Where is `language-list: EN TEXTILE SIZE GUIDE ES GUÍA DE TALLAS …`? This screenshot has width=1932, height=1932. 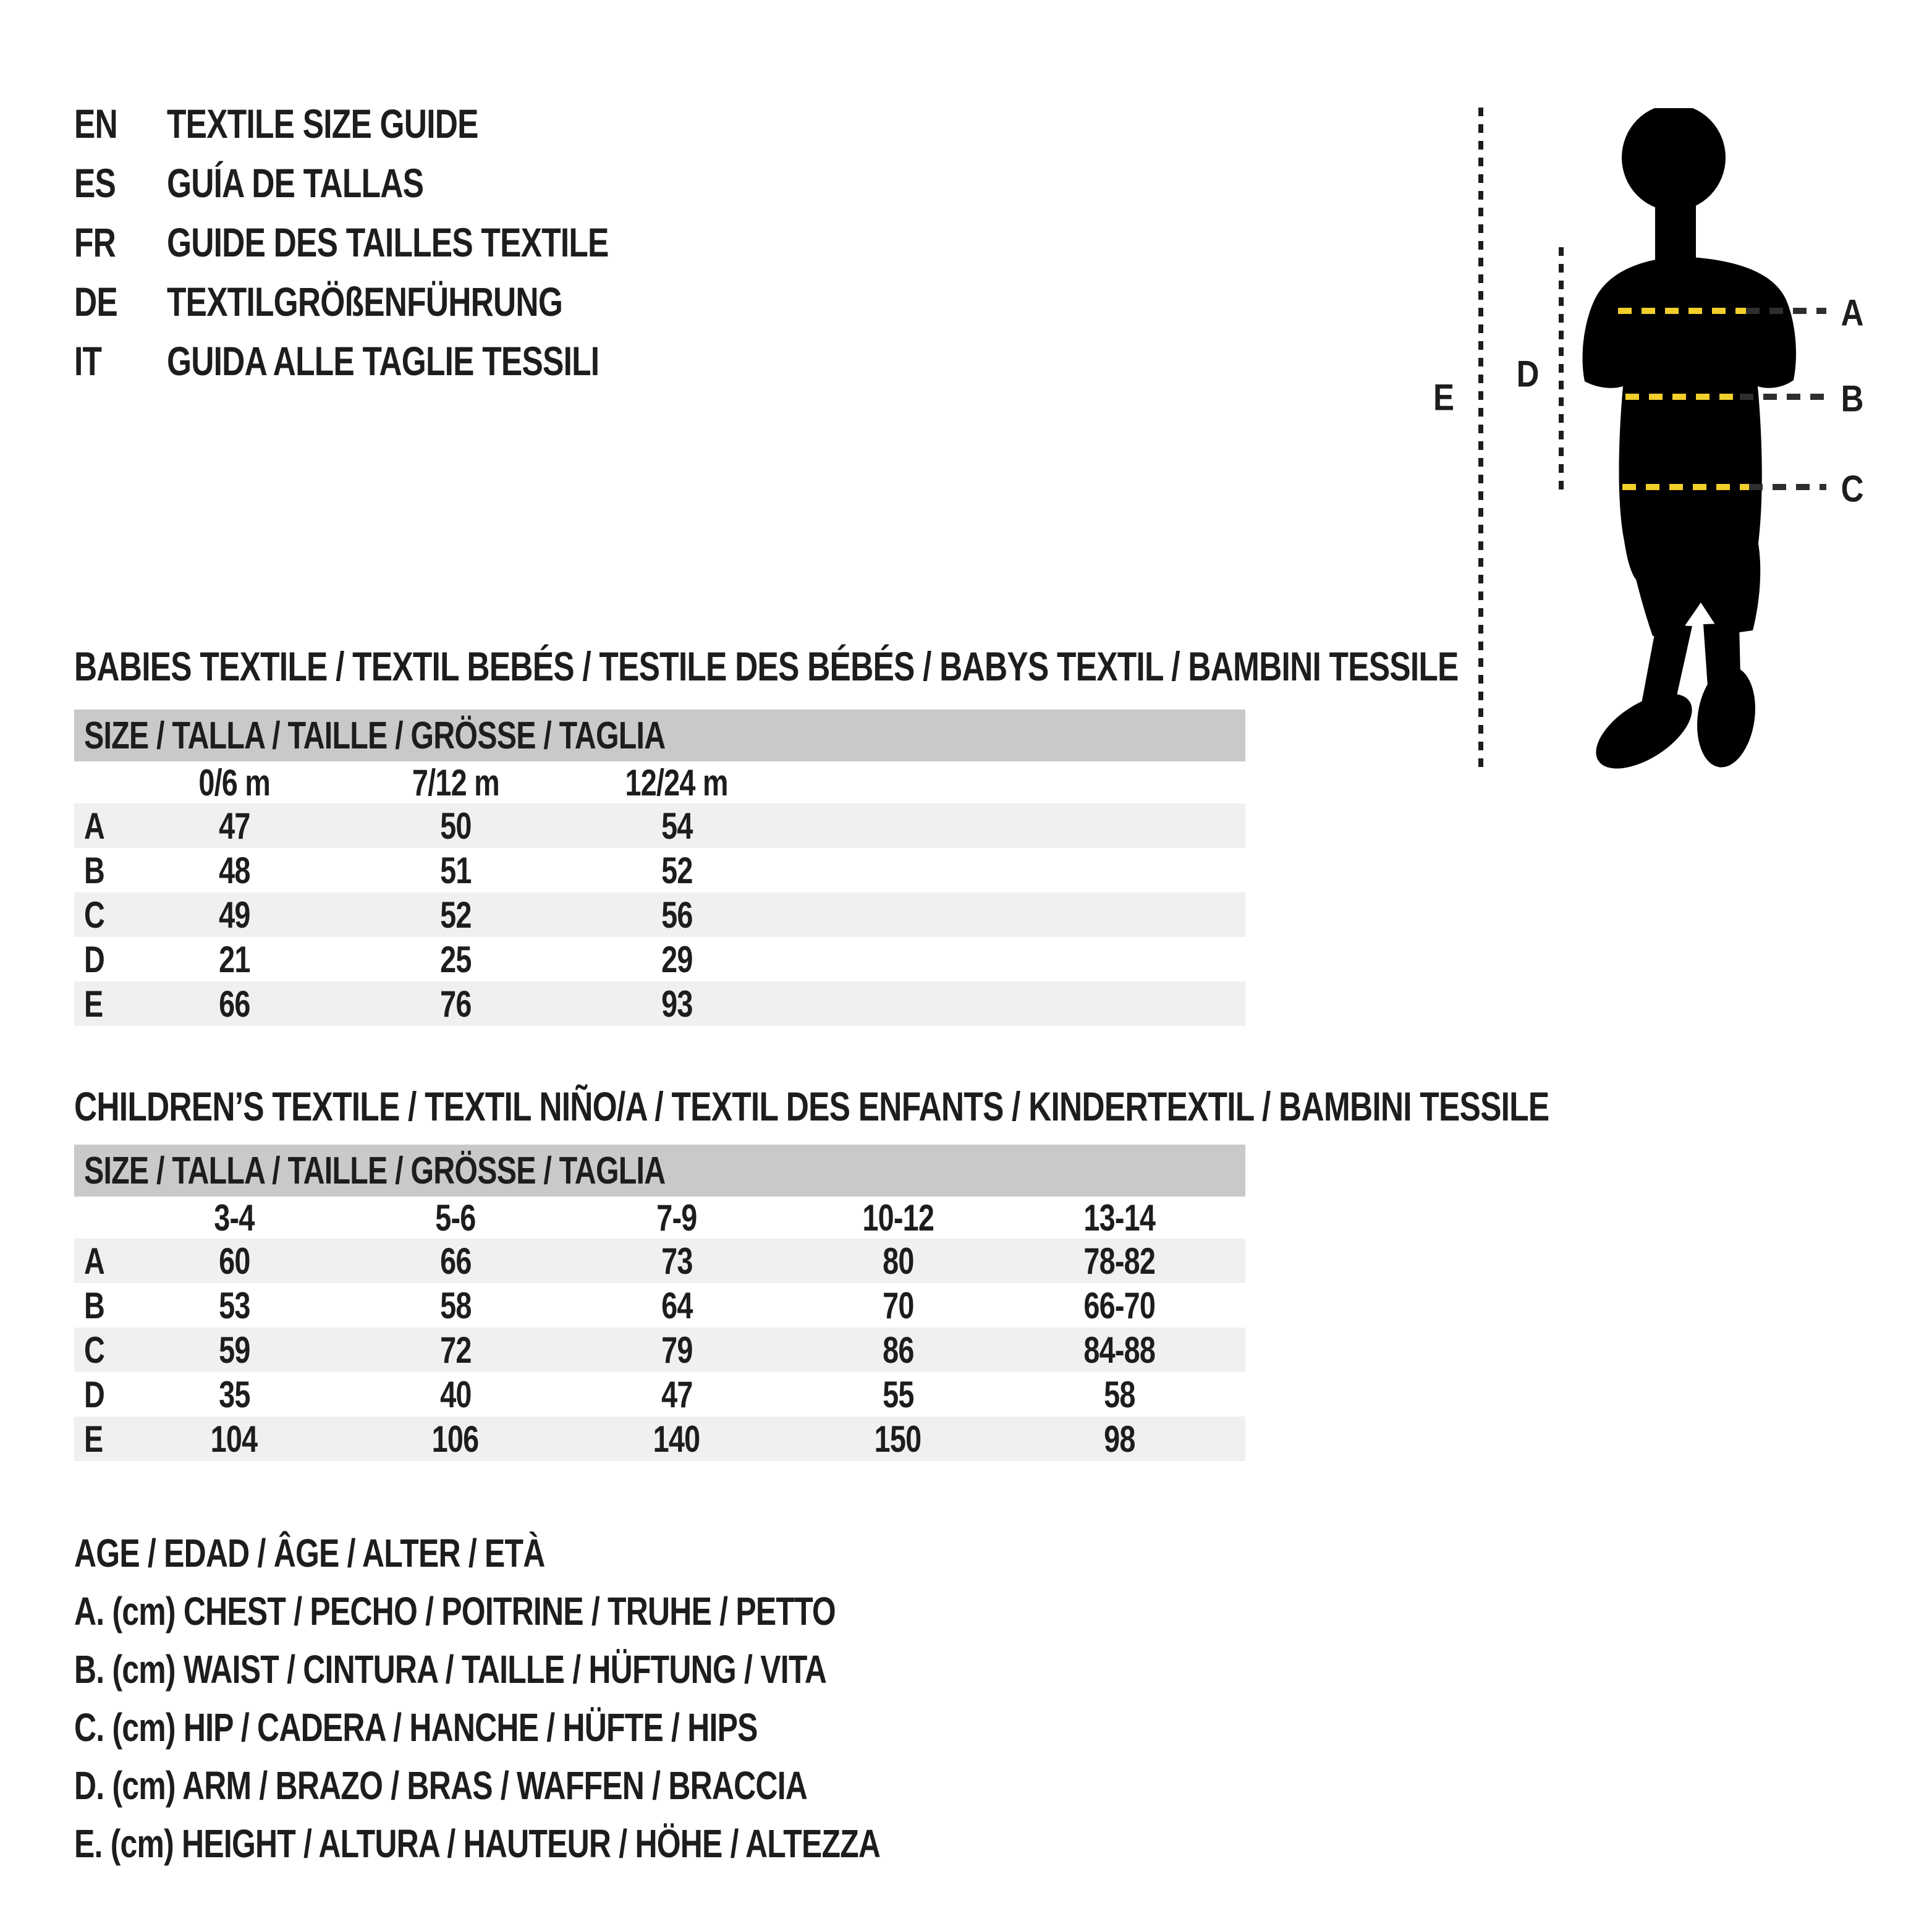
language-list: EN TEXTILE SIZE GUIDE ES GUÍA DE TALLAS … is located at coordinates (403, 242).